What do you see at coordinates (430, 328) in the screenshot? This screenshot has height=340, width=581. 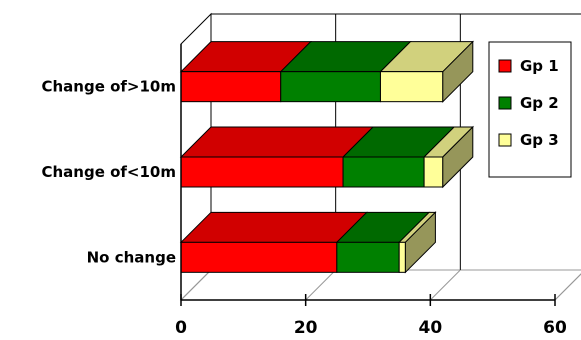 I see `x-tick-label: 40` at bounding box center [430, 328].